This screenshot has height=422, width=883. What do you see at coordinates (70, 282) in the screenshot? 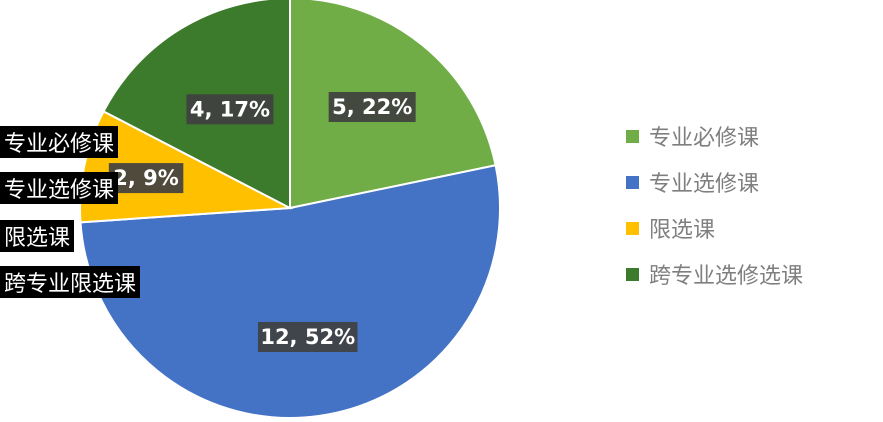
I see `left-label-4: 跨专业限选课` at bounding box center [70, 282].